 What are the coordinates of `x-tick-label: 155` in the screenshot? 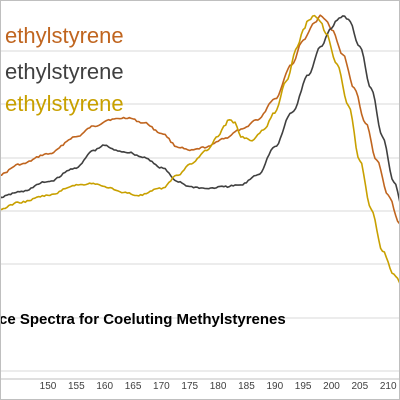 It's located at (76, 386).